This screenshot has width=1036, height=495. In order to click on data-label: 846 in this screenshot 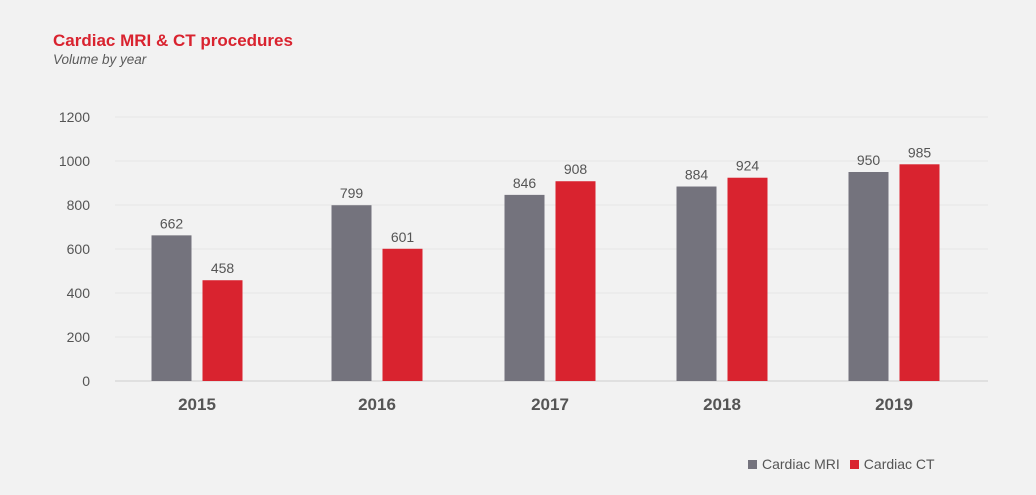, I will do `click(525, 183)`.